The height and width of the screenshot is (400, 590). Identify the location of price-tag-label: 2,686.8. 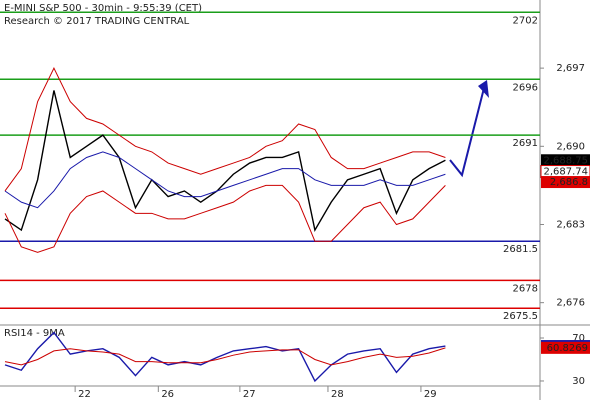
(569, 182).